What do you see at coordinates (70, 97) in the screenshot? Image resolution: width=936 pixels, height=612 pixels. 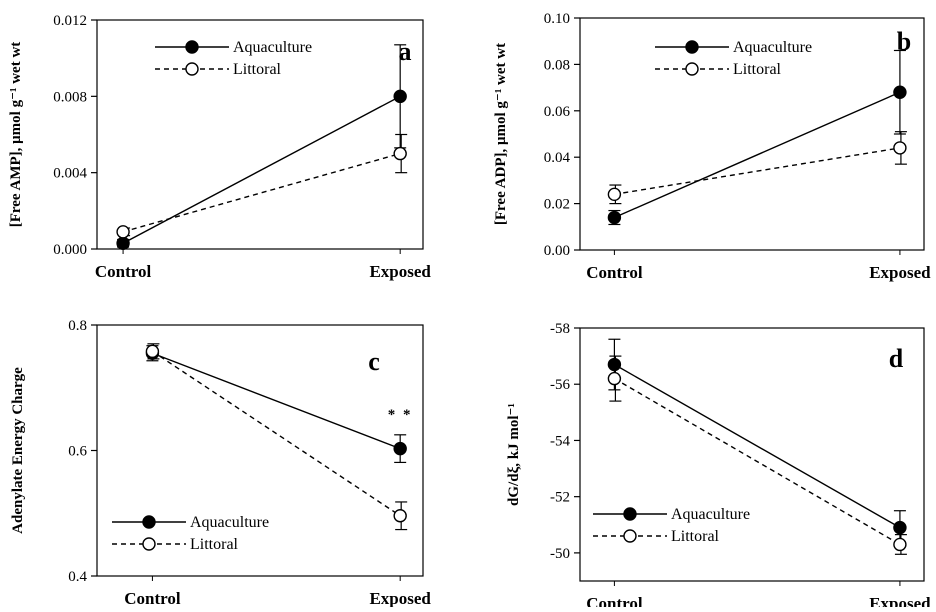 I see `y-tick-label: 0.008` at bounding box center [70, 97].